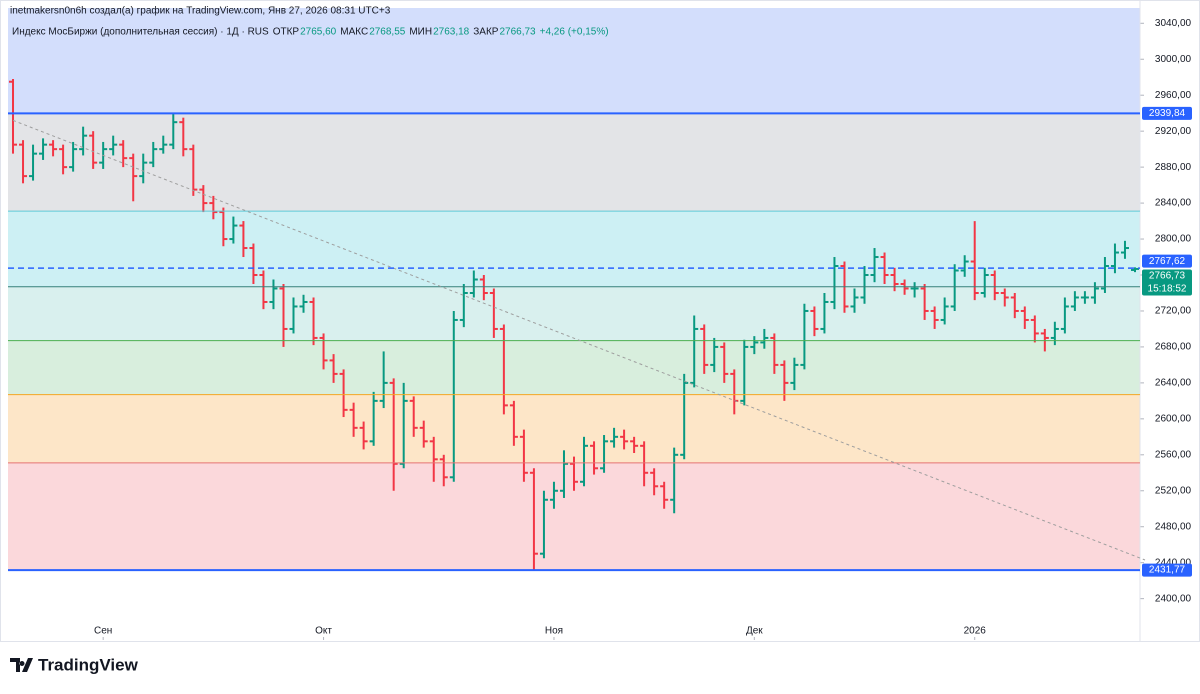 This screenshot has height=694, width=1200. I want to click on level-label: 2431,77, so click(1167, 570).